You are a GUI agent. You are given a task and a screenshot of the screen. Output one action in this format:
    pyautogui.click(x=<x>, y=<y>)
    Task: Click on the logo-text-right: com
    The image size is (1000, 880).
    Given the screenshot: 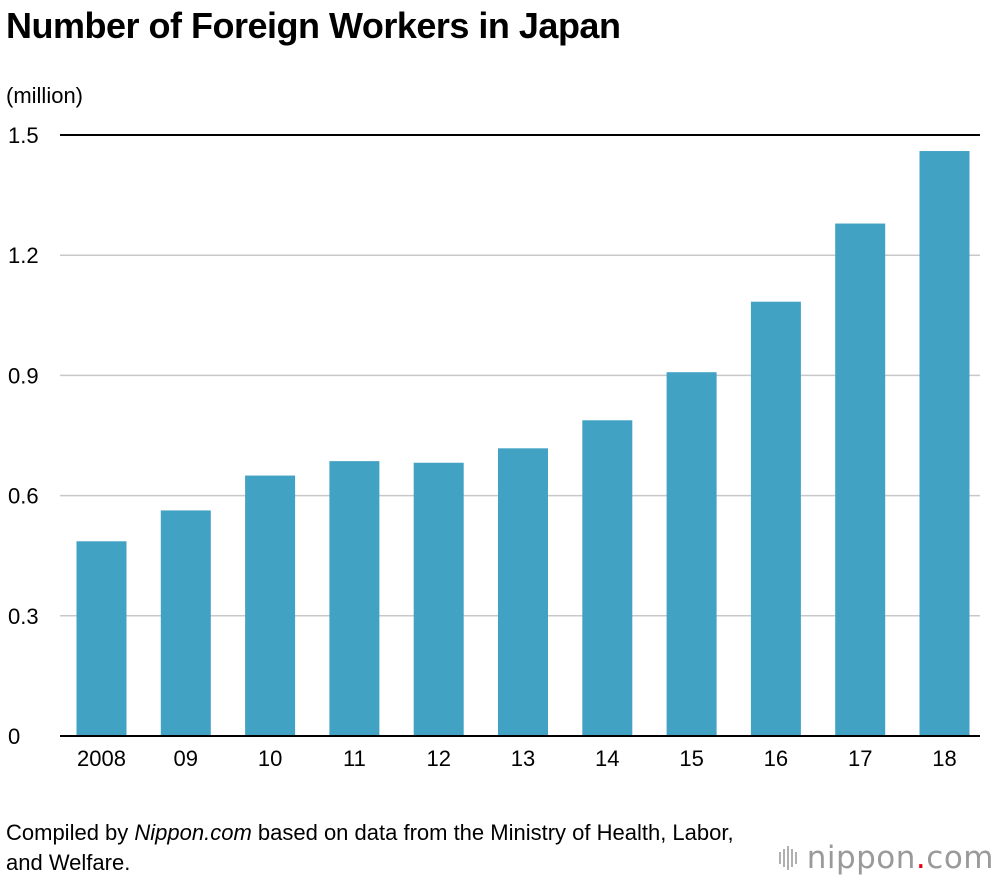 What is the action you would take?
    pyautogui.click(x=960, y=858)
    